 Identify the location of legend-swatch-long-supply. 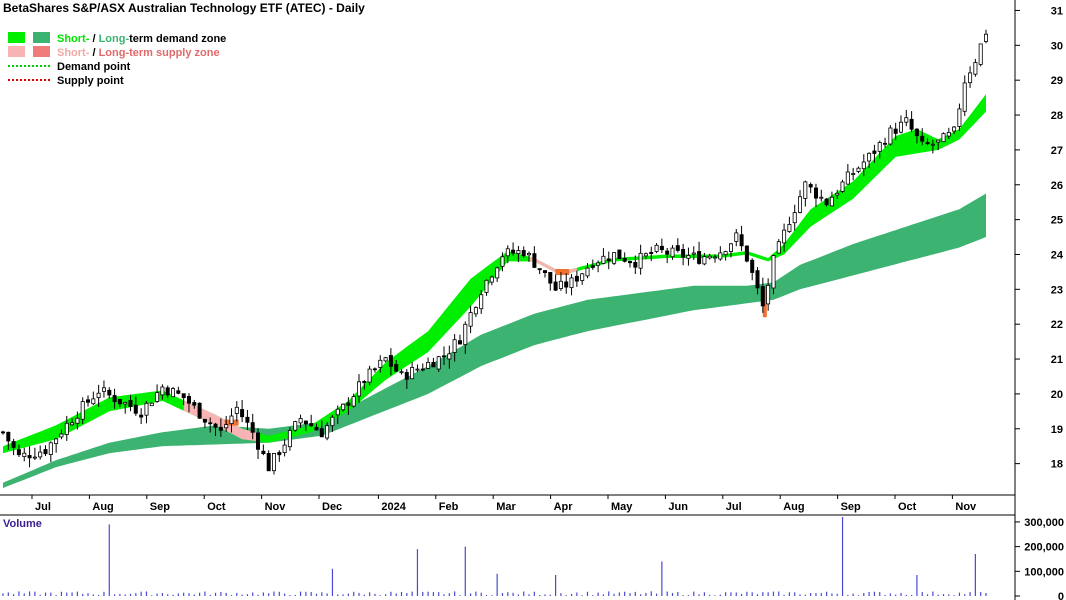
(41, 51).